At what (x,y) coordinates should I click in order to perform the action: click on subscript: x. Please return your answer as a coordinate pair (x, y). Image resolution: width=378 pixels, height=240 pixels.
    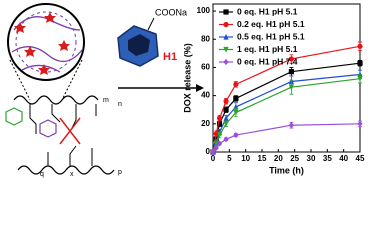
    Looking at the image, I should click on (72, 174).